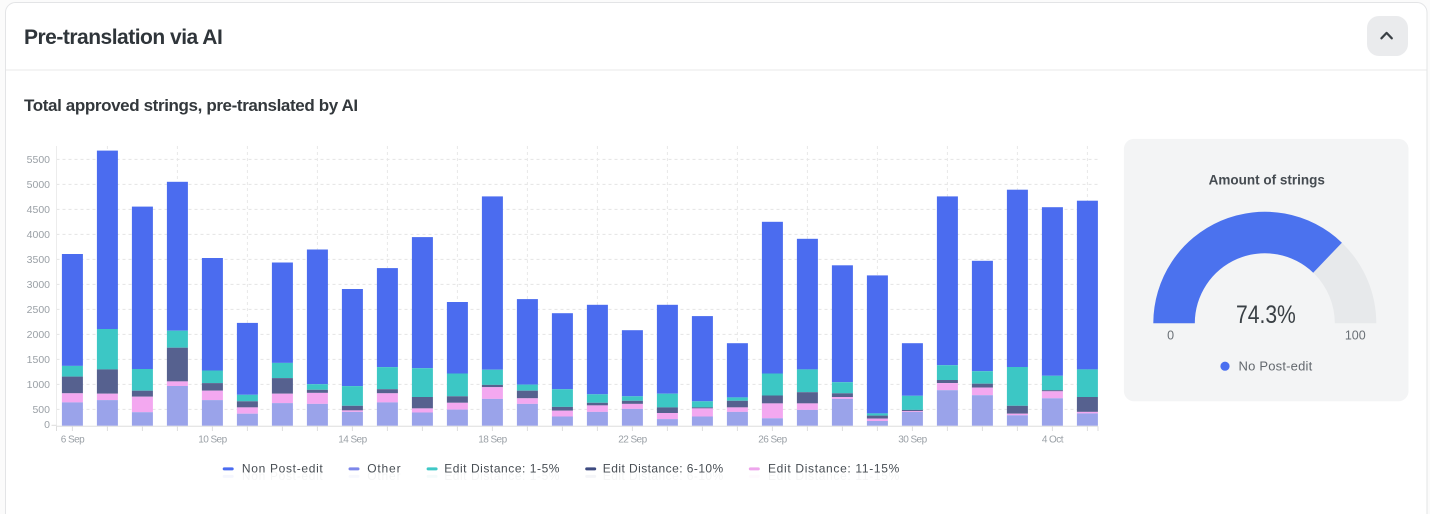 This screenshot has height=514, width=1430. Describe the element at coordinates (772, 440) in the screenshot. I see `svg-text: 26 Sep` at that location.